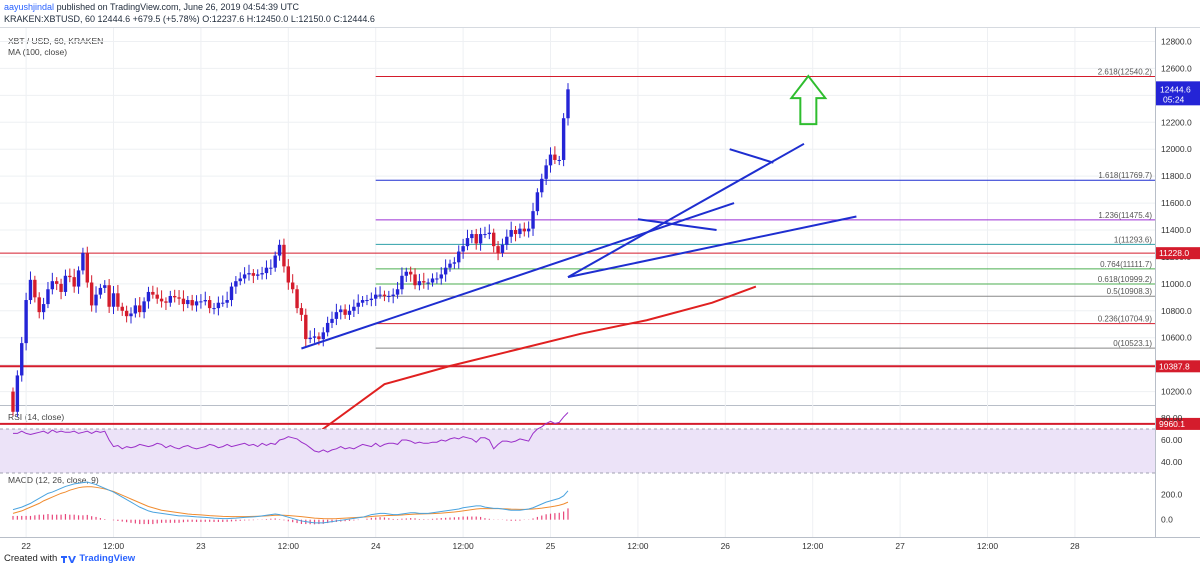 The height and width of the screenshot is (570, 1200). What do you see at coordinates (1176, 311) in the screenshot?
I see `price-tick-label: 10800.0` at bounding box center [1176, 311].